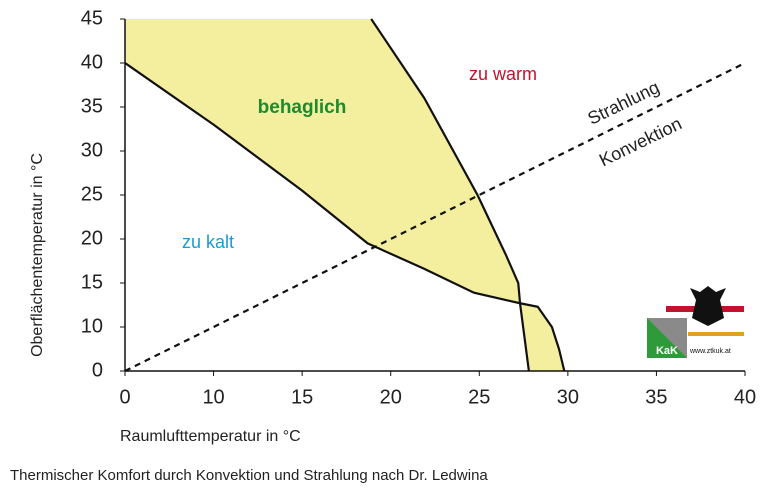 Image resolution: width=768 pixels, height=497 pixels. I want to click on comfort-area, so click(542, 337).